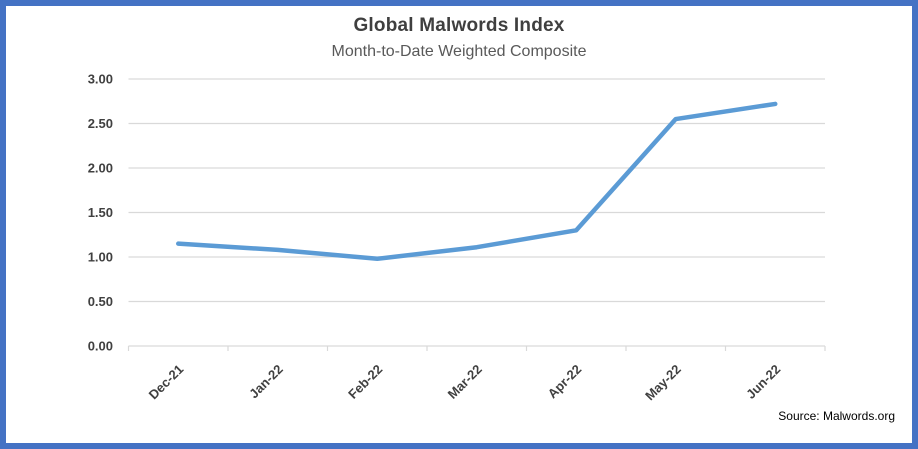  What do you see at coordinates (365, 382) in the screenshot?
I see `x-axis-label: Feb-22` at bounding box center [365, 382].